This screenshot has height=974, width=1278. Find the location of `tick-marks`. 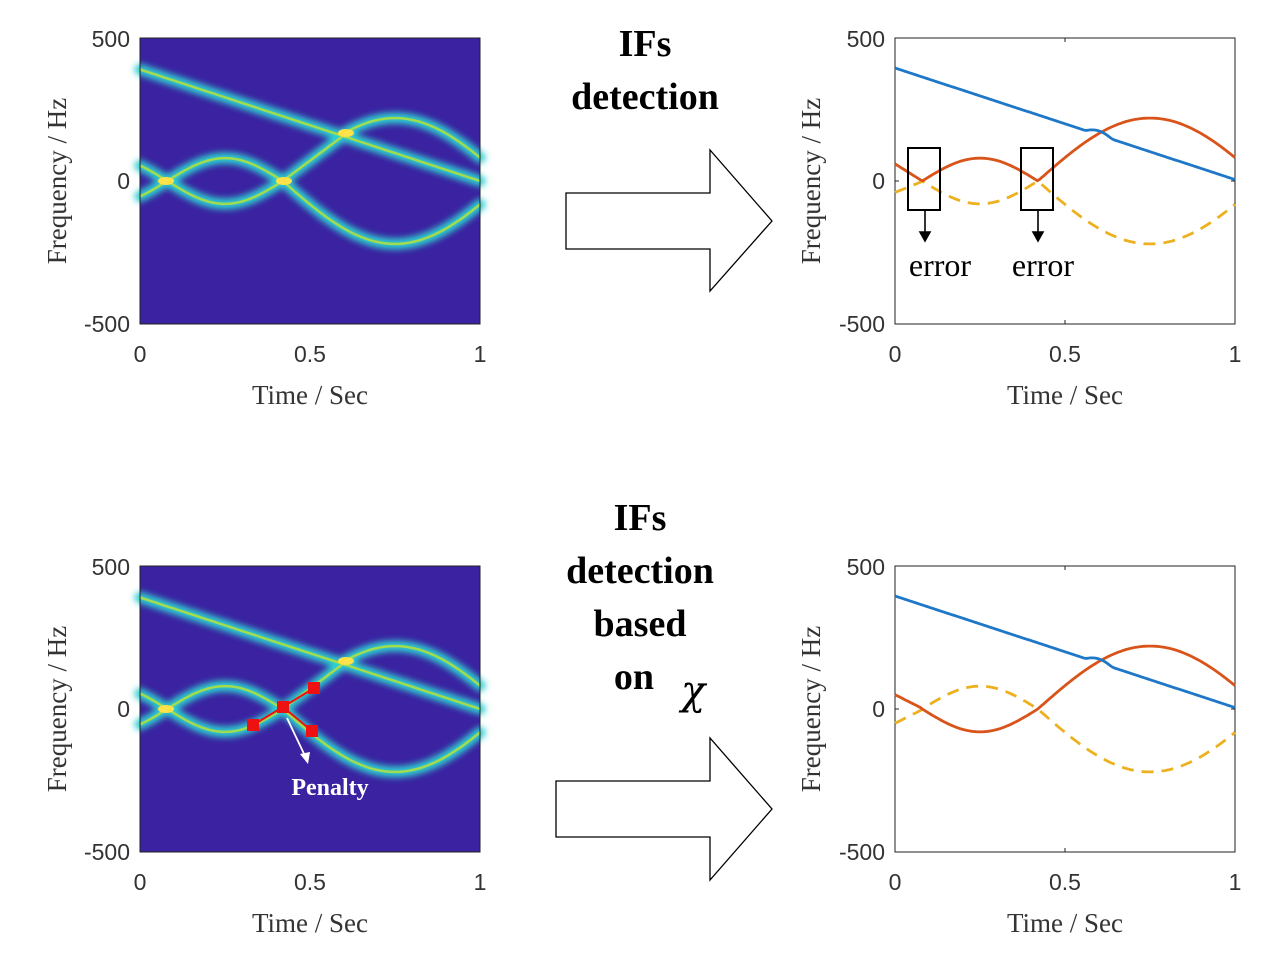

tick-marks is located at coordinates (1065, 709).